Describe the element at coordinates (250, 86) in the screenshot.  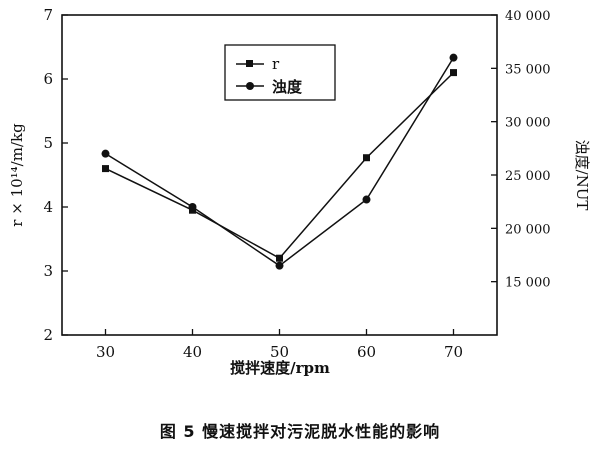
I see `legend-turbidity-marker` at that location.